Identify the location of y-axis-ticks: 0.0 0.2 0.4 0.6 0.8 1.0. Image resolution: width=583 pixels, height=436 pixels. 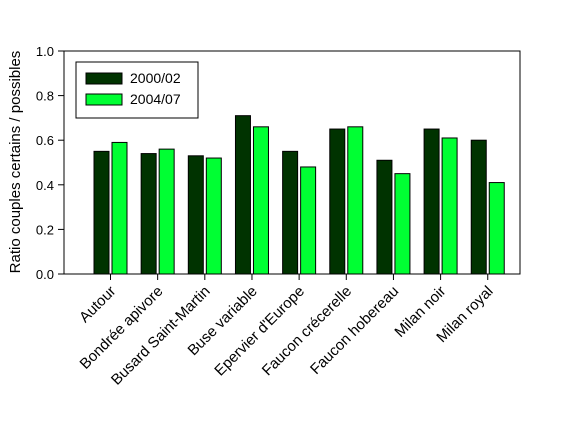
(50, 163).